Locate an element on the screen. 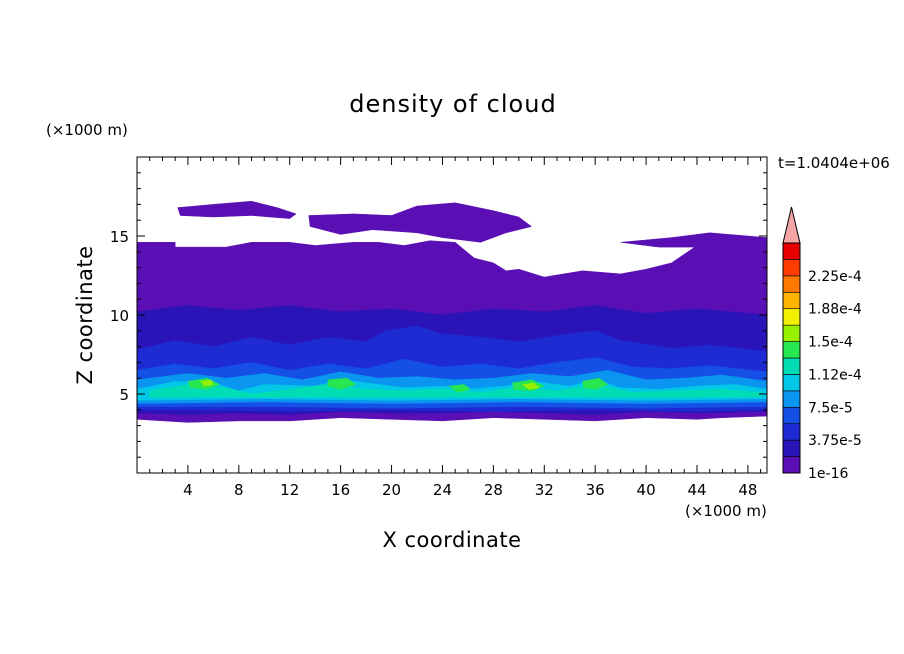 This screenshot has width=904, height=654. x-tick-label: 24 is located at coordinates (442, 490).